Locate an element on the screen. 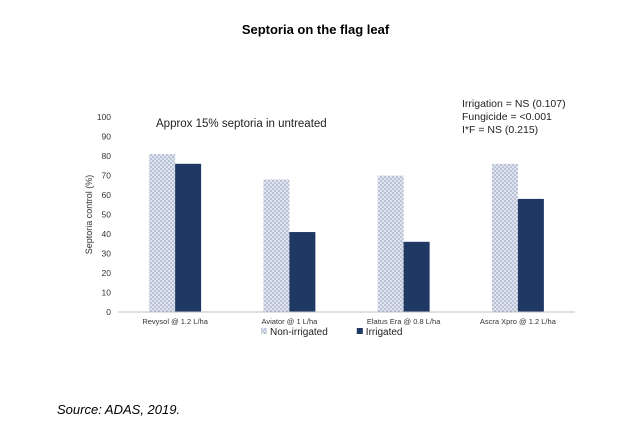  y-tick-label: 100 is located at coordinates (104, 117).